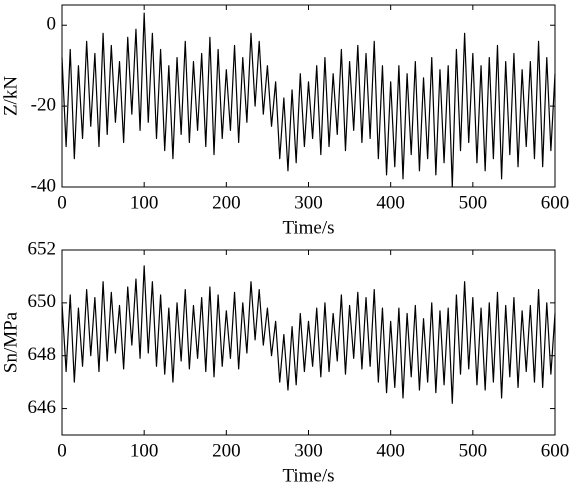 This screenshot has width=571, height=488. I want to click on y-axis-label: Sn/MPa, so click(10, 342).